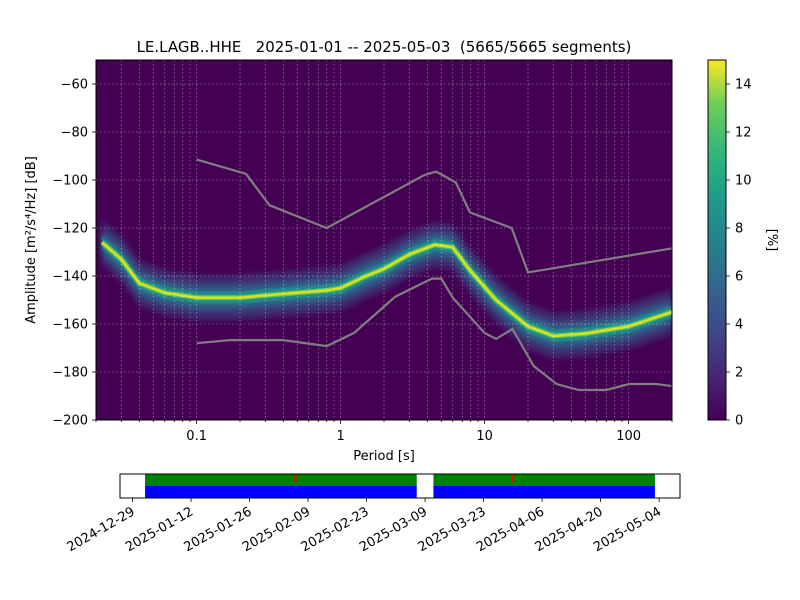 This screenshot has width=800, height=600. What do you see at coordinates (739, 277) in the screenshot?
I see `colorbar-tick-label: 6` at bounding box center [739, 277].